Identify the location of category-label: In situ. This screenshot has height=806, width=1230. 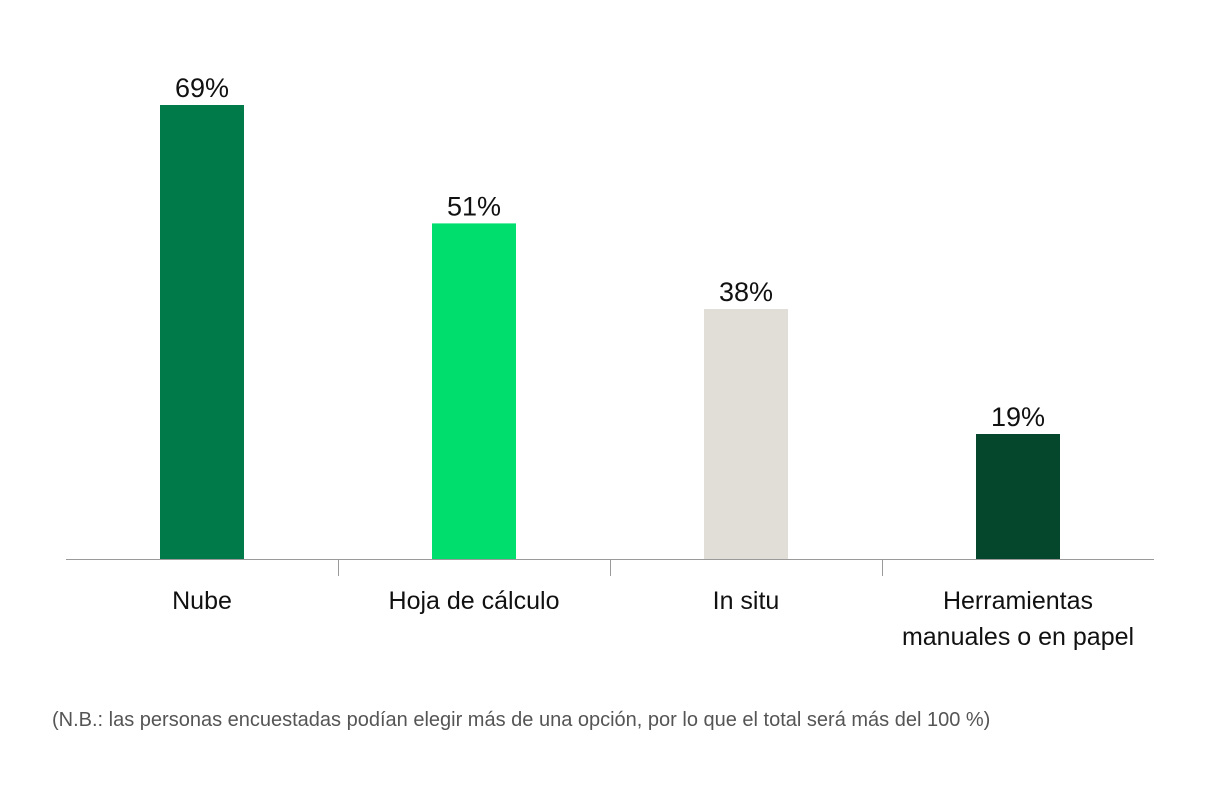
(746, 601).